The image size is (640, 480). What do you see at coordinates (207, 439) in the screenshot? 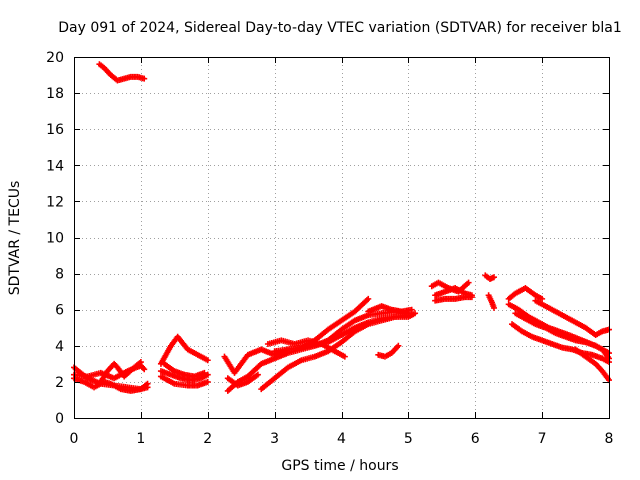
I see `x-tick-label: 2` at bounding box center [207, 439].